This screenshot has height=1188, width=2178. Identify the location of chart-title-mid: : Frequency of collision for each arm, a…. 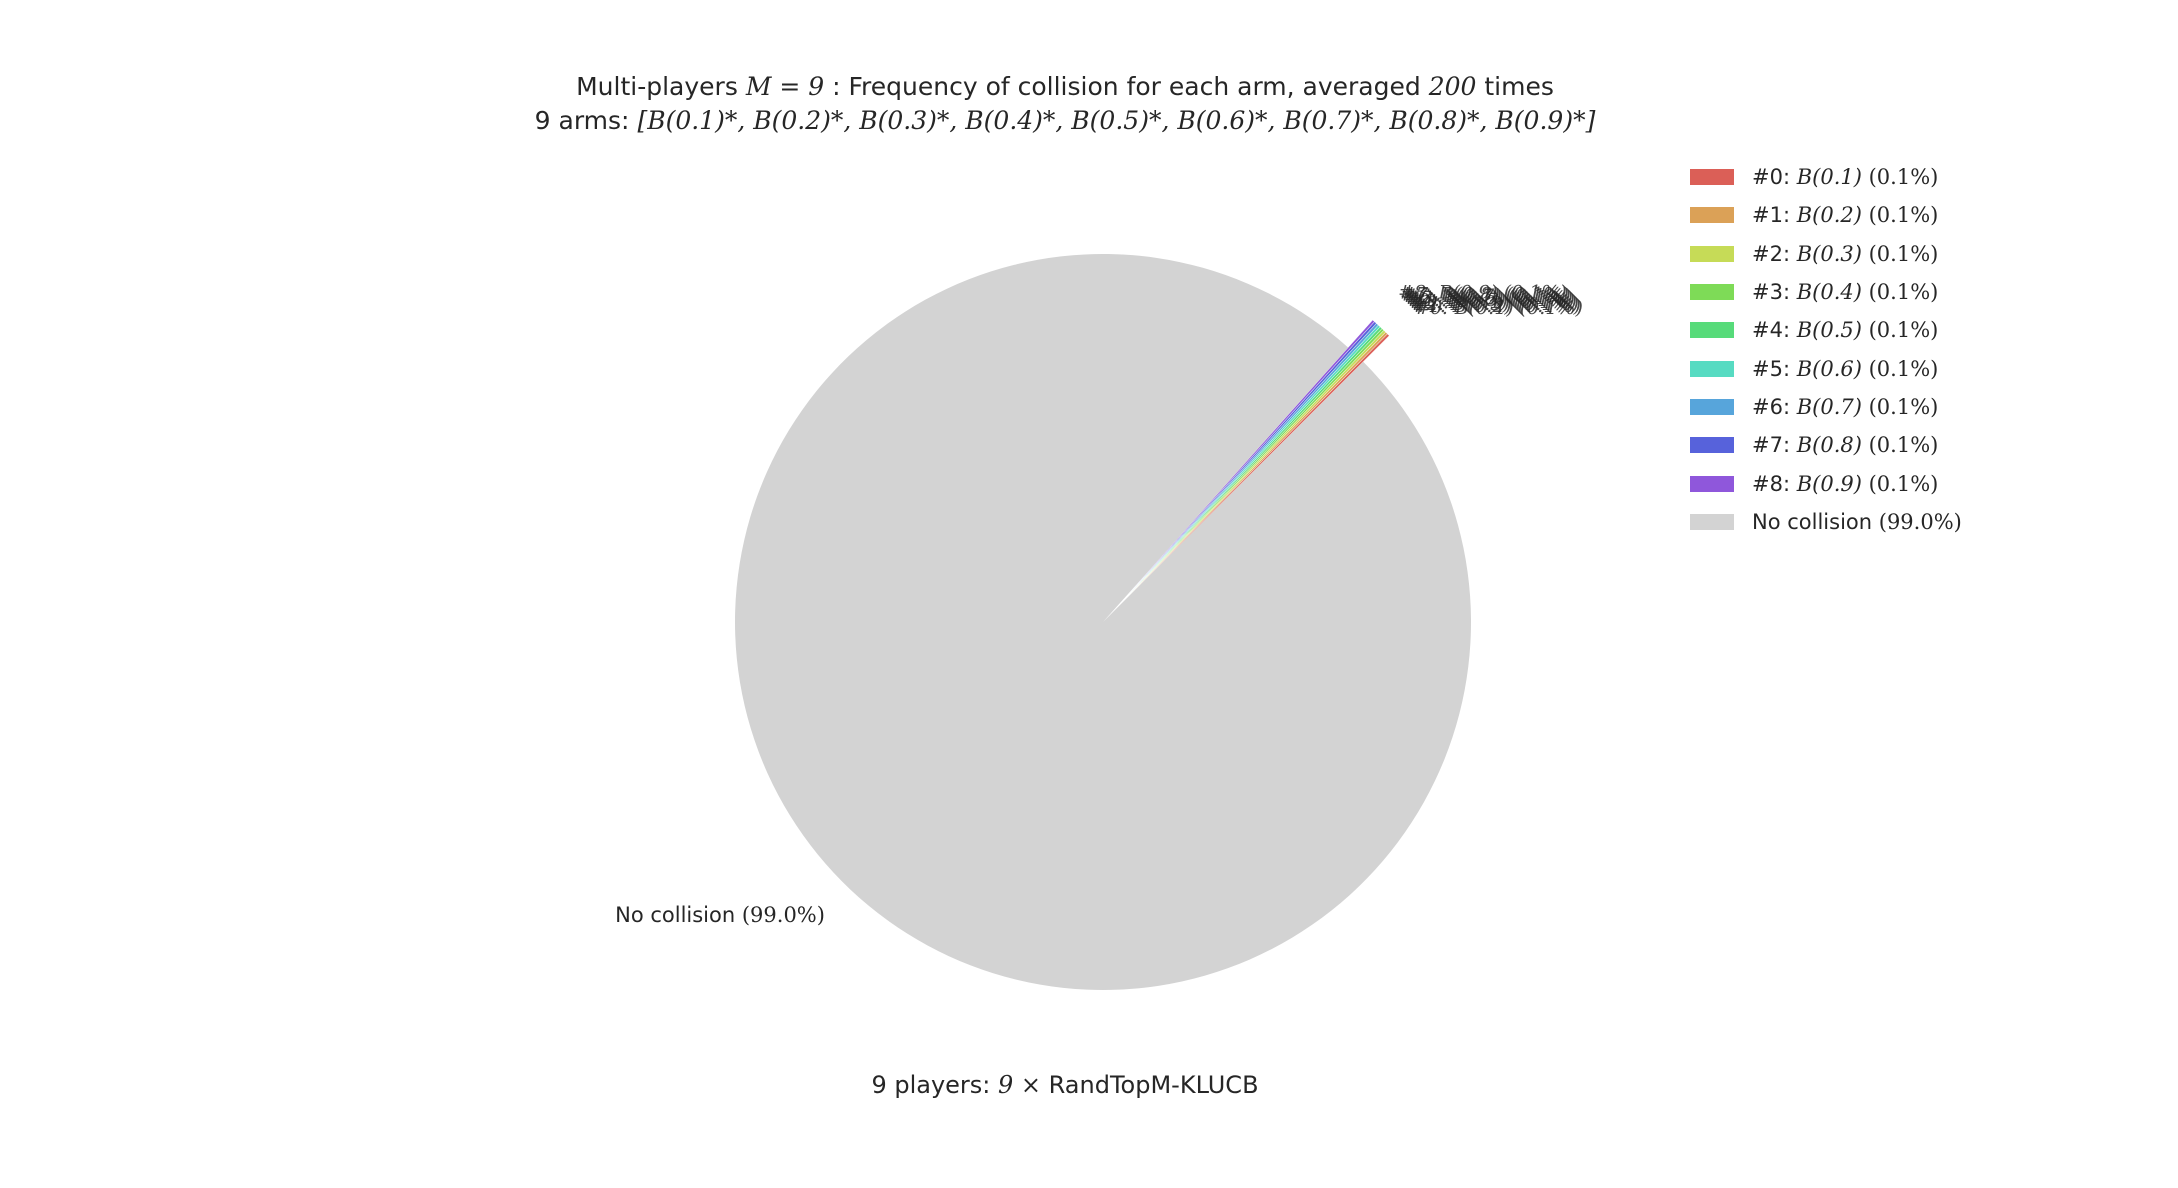
(1126, 86).